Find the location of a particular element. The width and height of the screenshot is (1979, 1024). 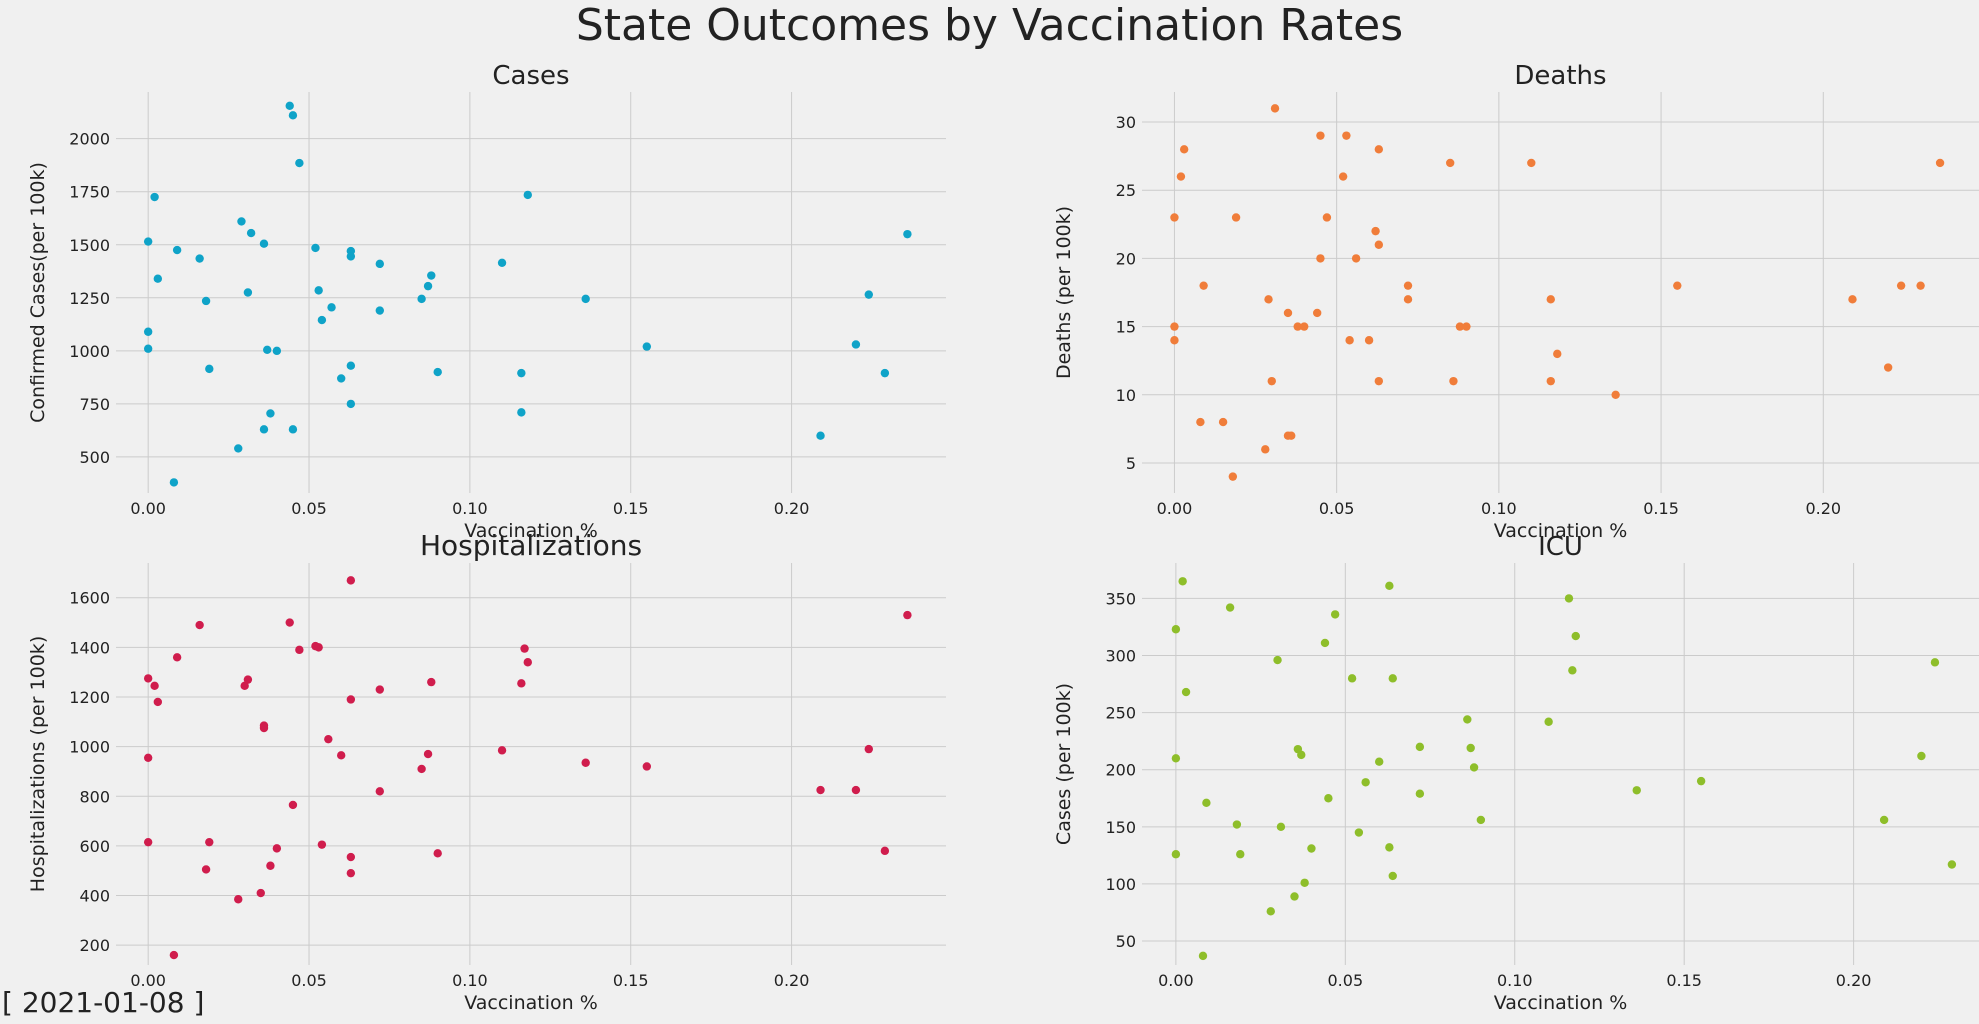

y-tick-label: 500 is located at coordinates (94, 457).